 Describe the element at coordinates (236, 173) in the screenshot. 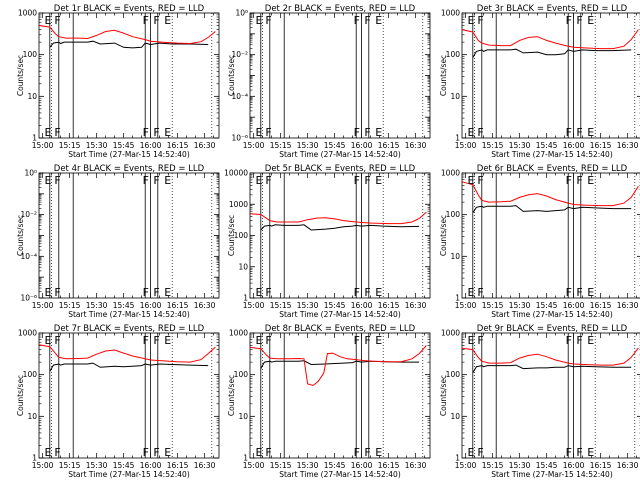

I see `y-tick-label: 10000` at that location.